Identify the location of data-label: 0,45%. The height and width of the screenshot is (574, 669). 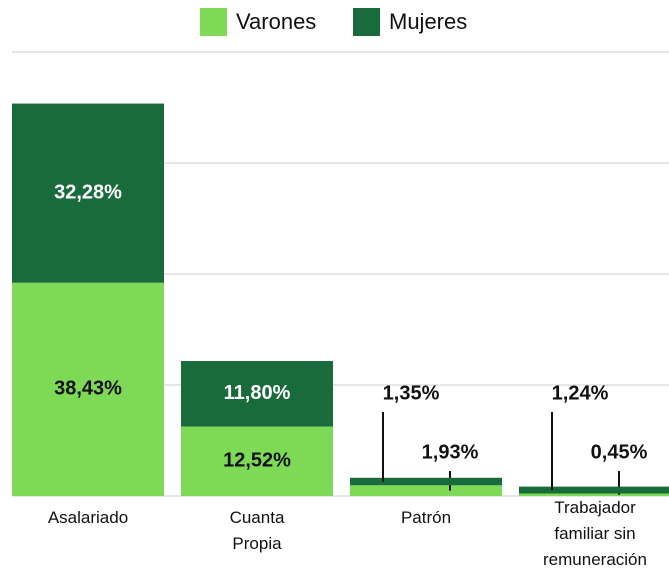
(619, 452).